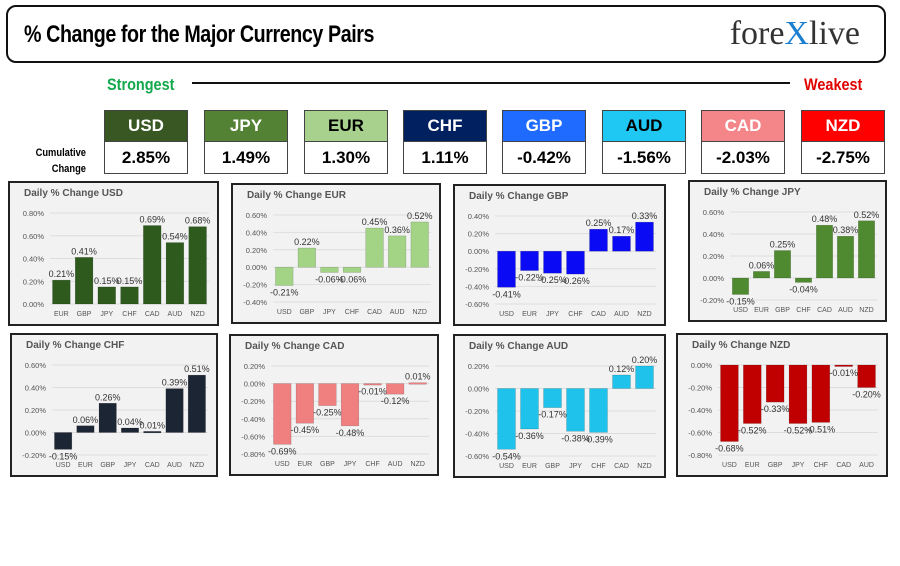 The width and height of the screenshot is (900, 566). I want to click on cumulative-value: -2.75%, so click(843, 158).